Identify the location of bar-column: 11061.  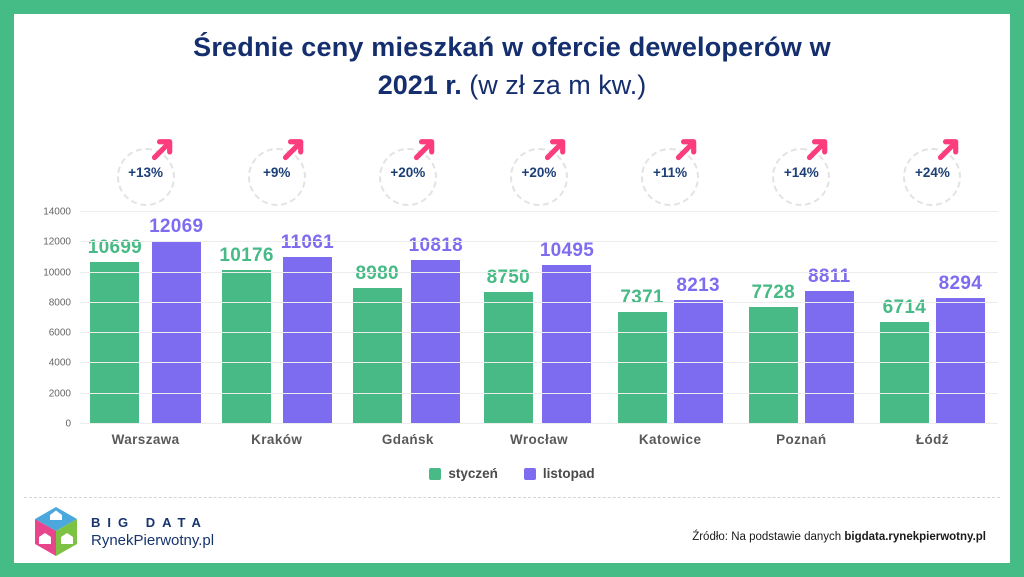
(307, 318).